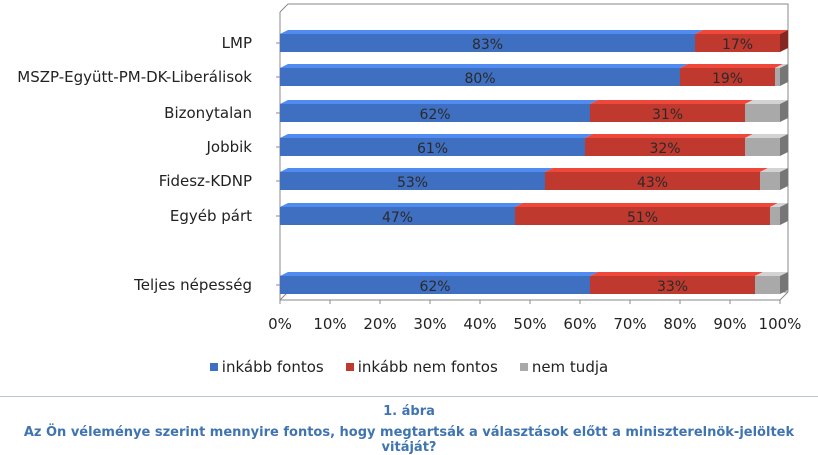 Image resolution: width=818 pixels, height=455 pixels. I want to click on data-label: 47%, so click(397, 218).